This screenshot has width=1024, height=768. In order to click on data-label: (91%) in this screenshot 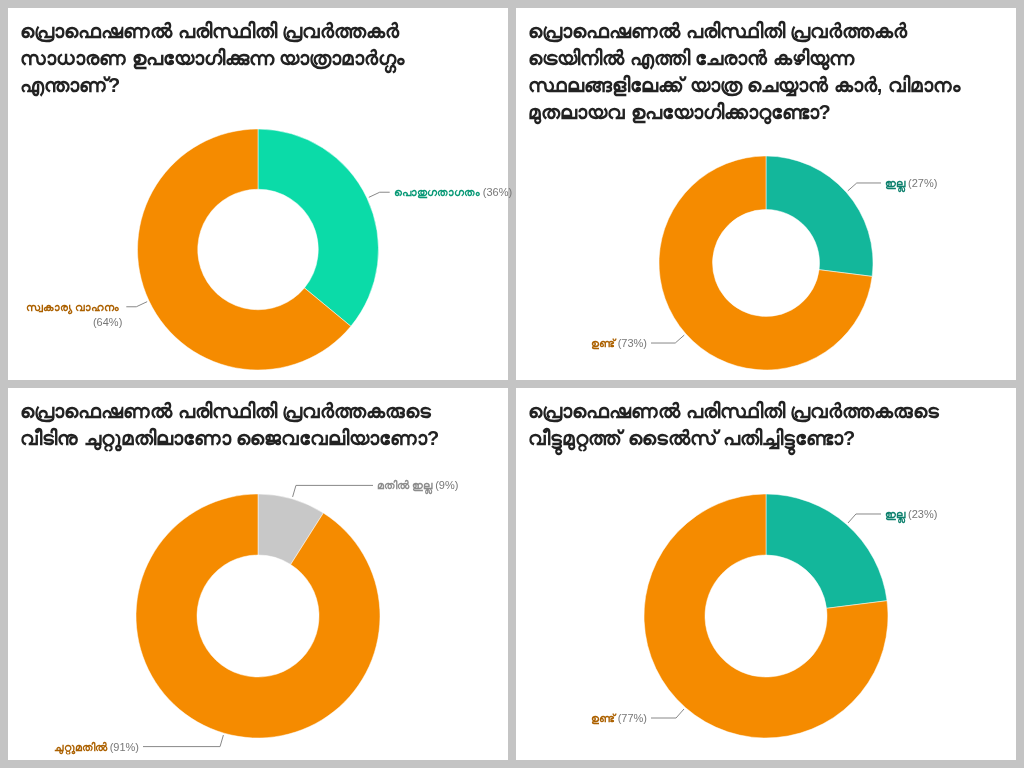, I will do `click(124, 746)`.